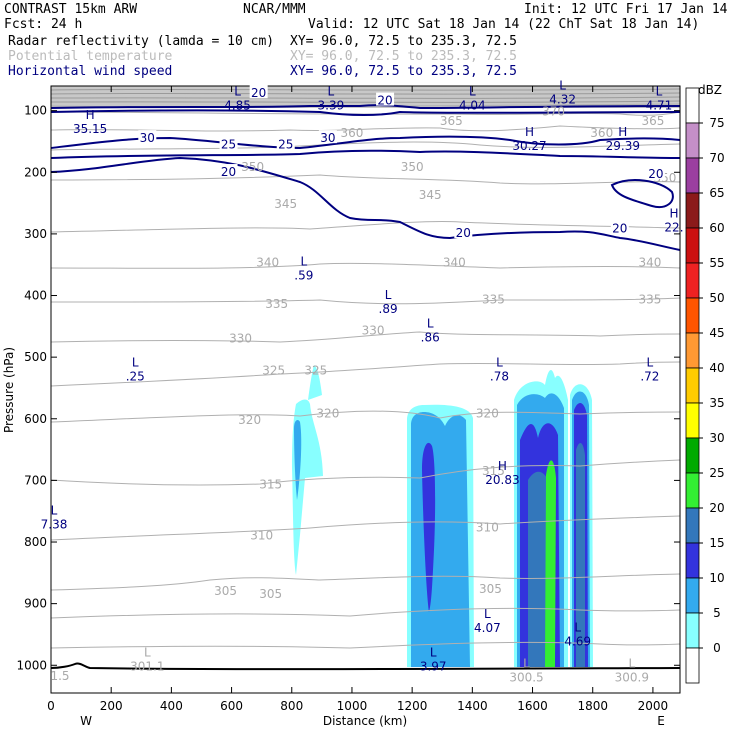  I want to click on colorbar-label: 15, so click(716, 543).